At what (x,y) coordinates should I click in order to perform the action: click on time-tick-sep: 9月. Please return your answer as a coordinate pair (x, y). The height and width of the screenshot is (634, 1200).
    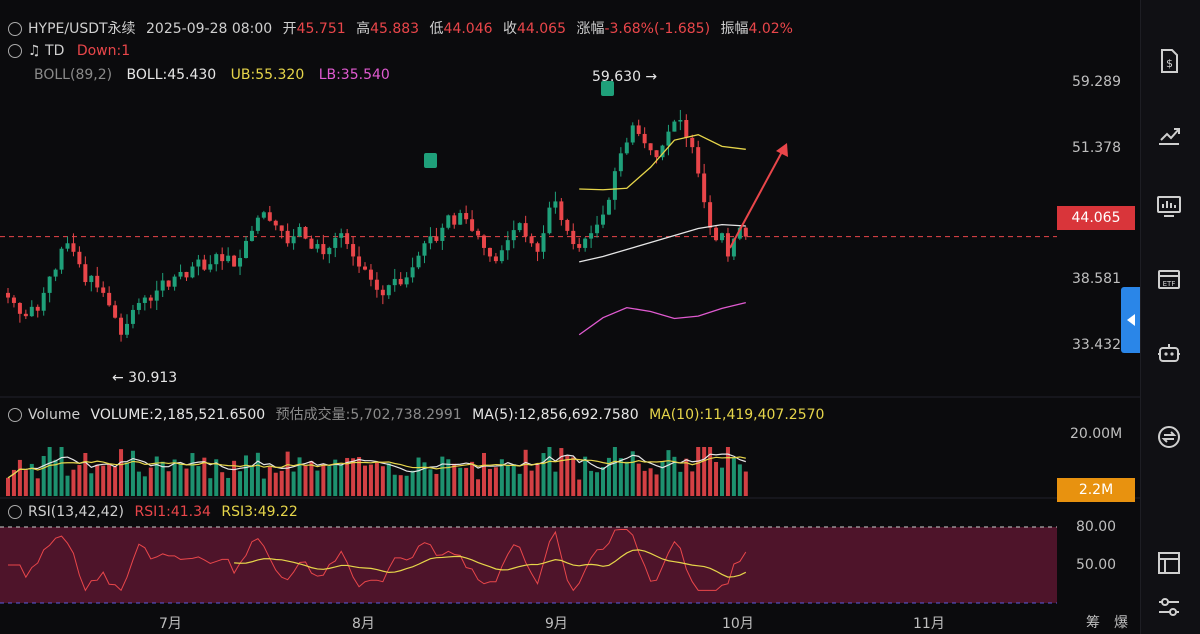
    Looking at the image, I should click on (556, 624).